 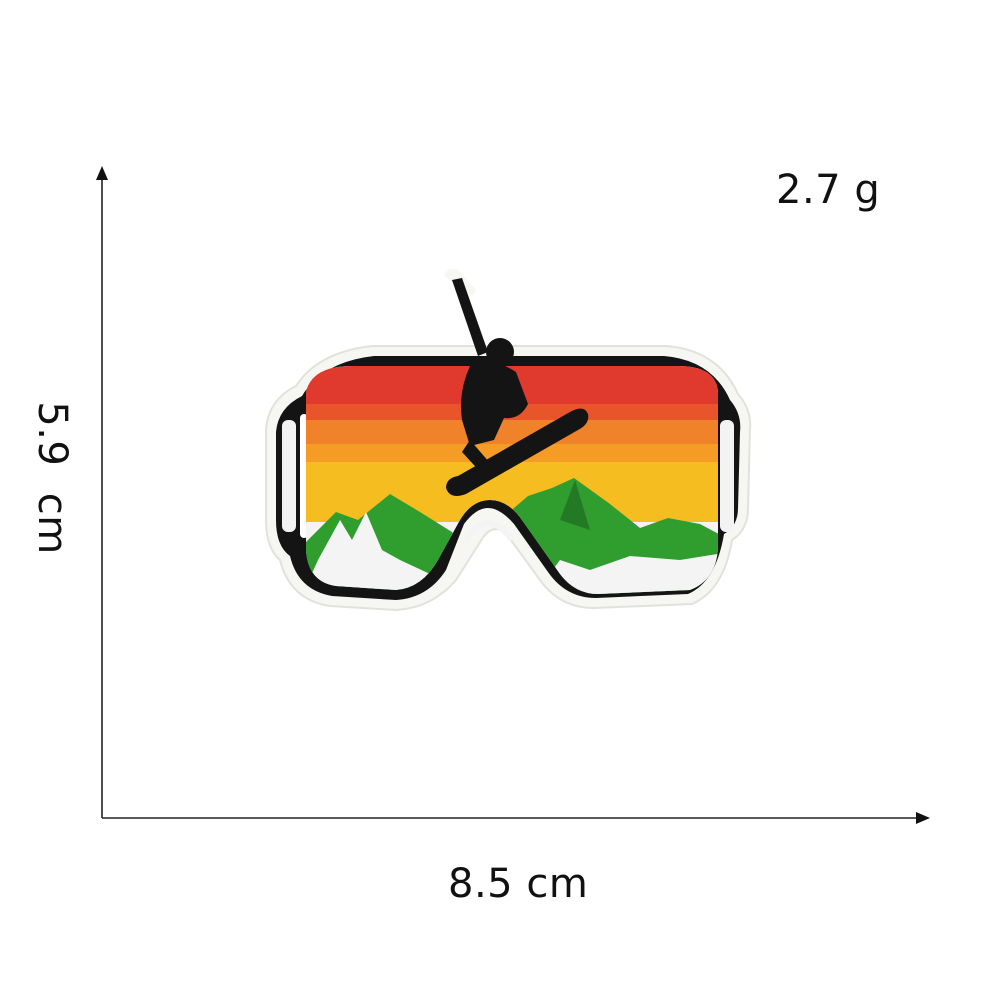 What do you see at coordinates (727, 476) in the screenshot?
I see `right-strap-outer` at bounding box center [727, 476].